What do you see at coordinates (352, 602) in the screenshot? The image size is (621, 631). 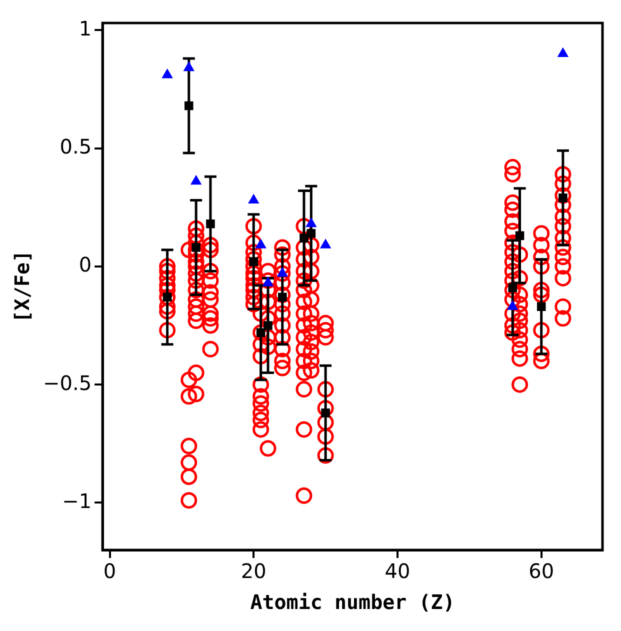 I see `x-axis-title: Atomic number (Z)` at bounding box center [352, 602].